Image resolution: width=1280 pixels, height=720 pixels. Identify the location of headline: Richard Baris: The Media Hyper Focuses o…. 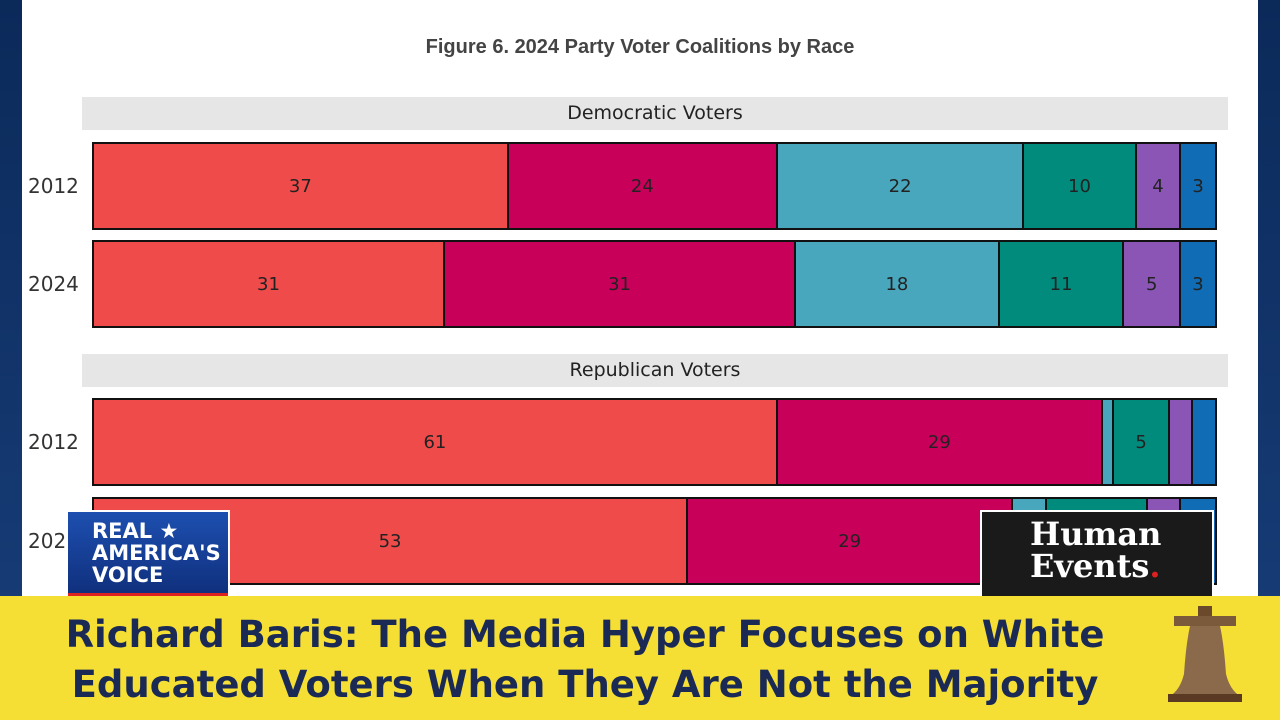
(585, 660).